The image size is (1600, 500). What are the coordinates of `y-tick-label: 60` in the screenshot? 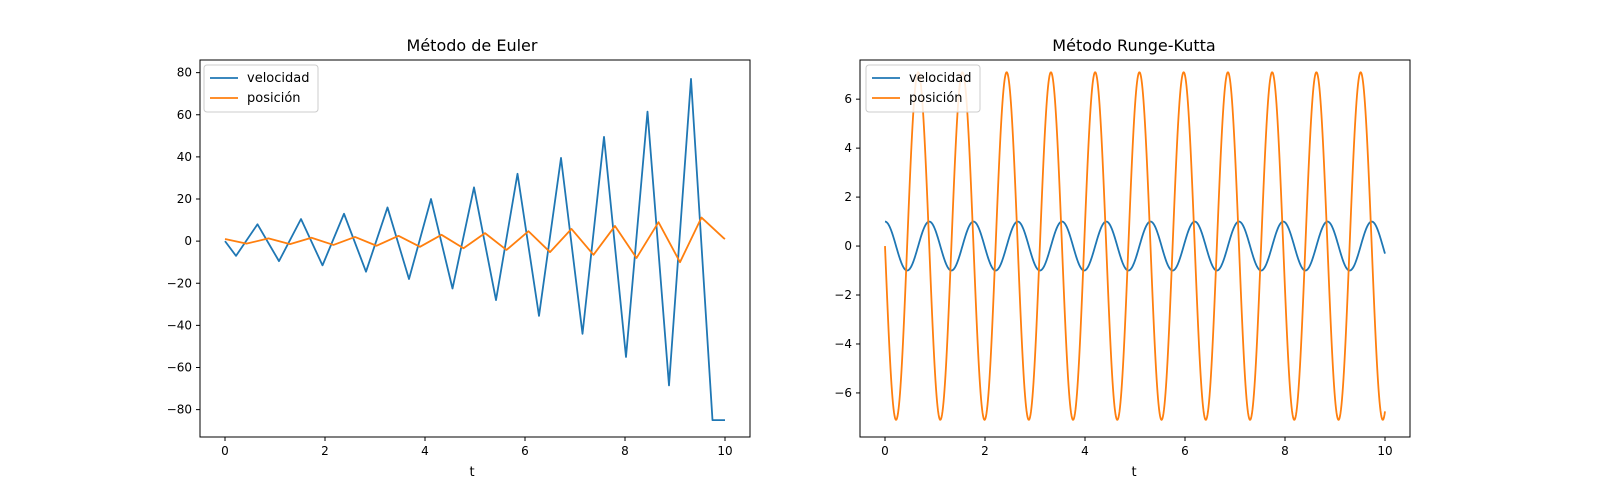 It's located at (184, 115).